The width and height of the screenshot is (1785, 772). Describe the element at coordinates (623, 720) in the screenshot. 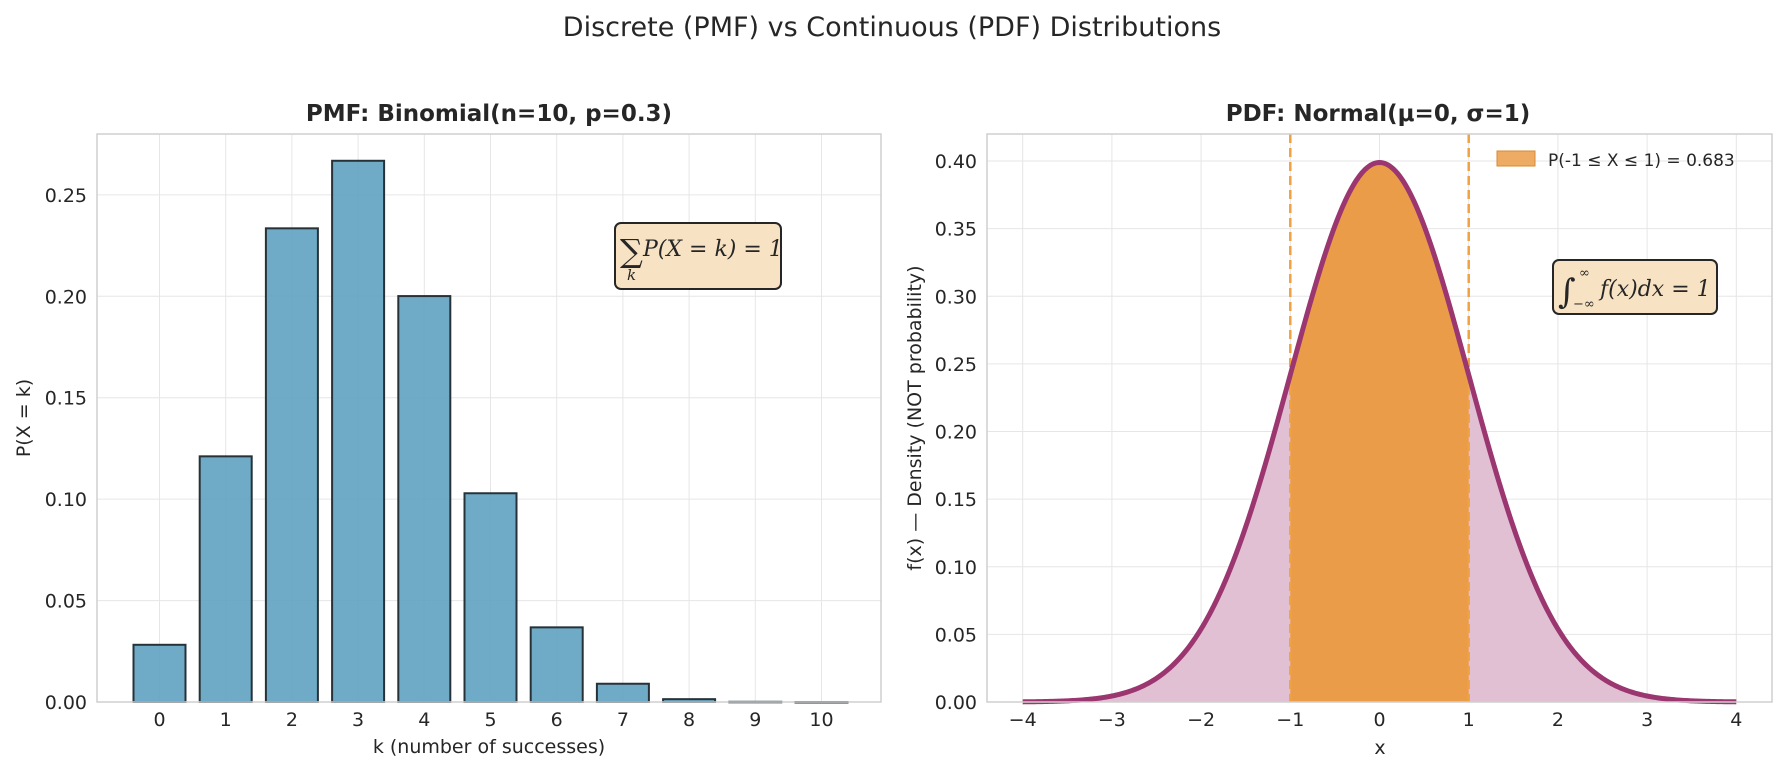

I see `pmf-x-tick-label: 7` at that location.